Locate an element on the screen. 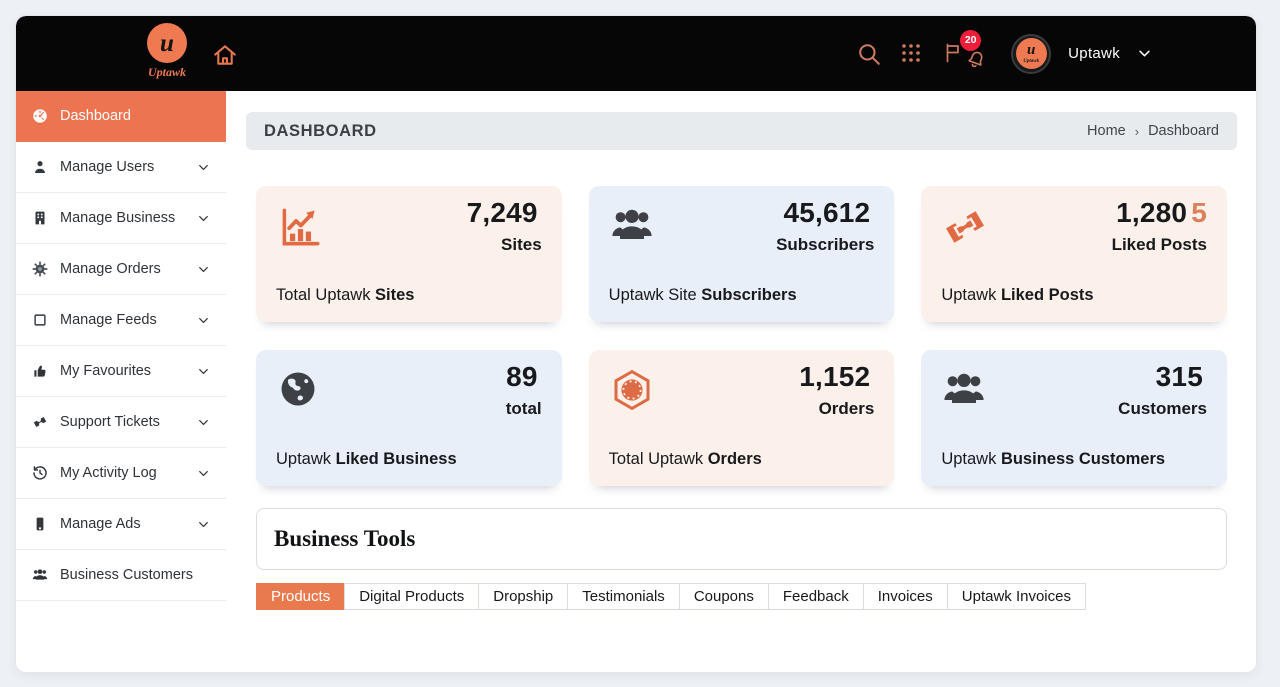 The image size is (1280, 687). sidebar-item-label: My Favourites is located at coordinates (106, 371).